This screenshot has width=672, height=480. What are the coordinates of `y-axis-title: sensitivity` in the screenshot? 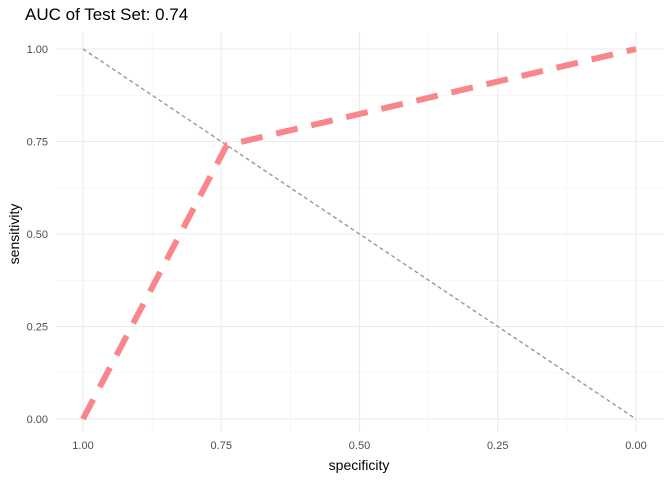 It's located at (14, 234).